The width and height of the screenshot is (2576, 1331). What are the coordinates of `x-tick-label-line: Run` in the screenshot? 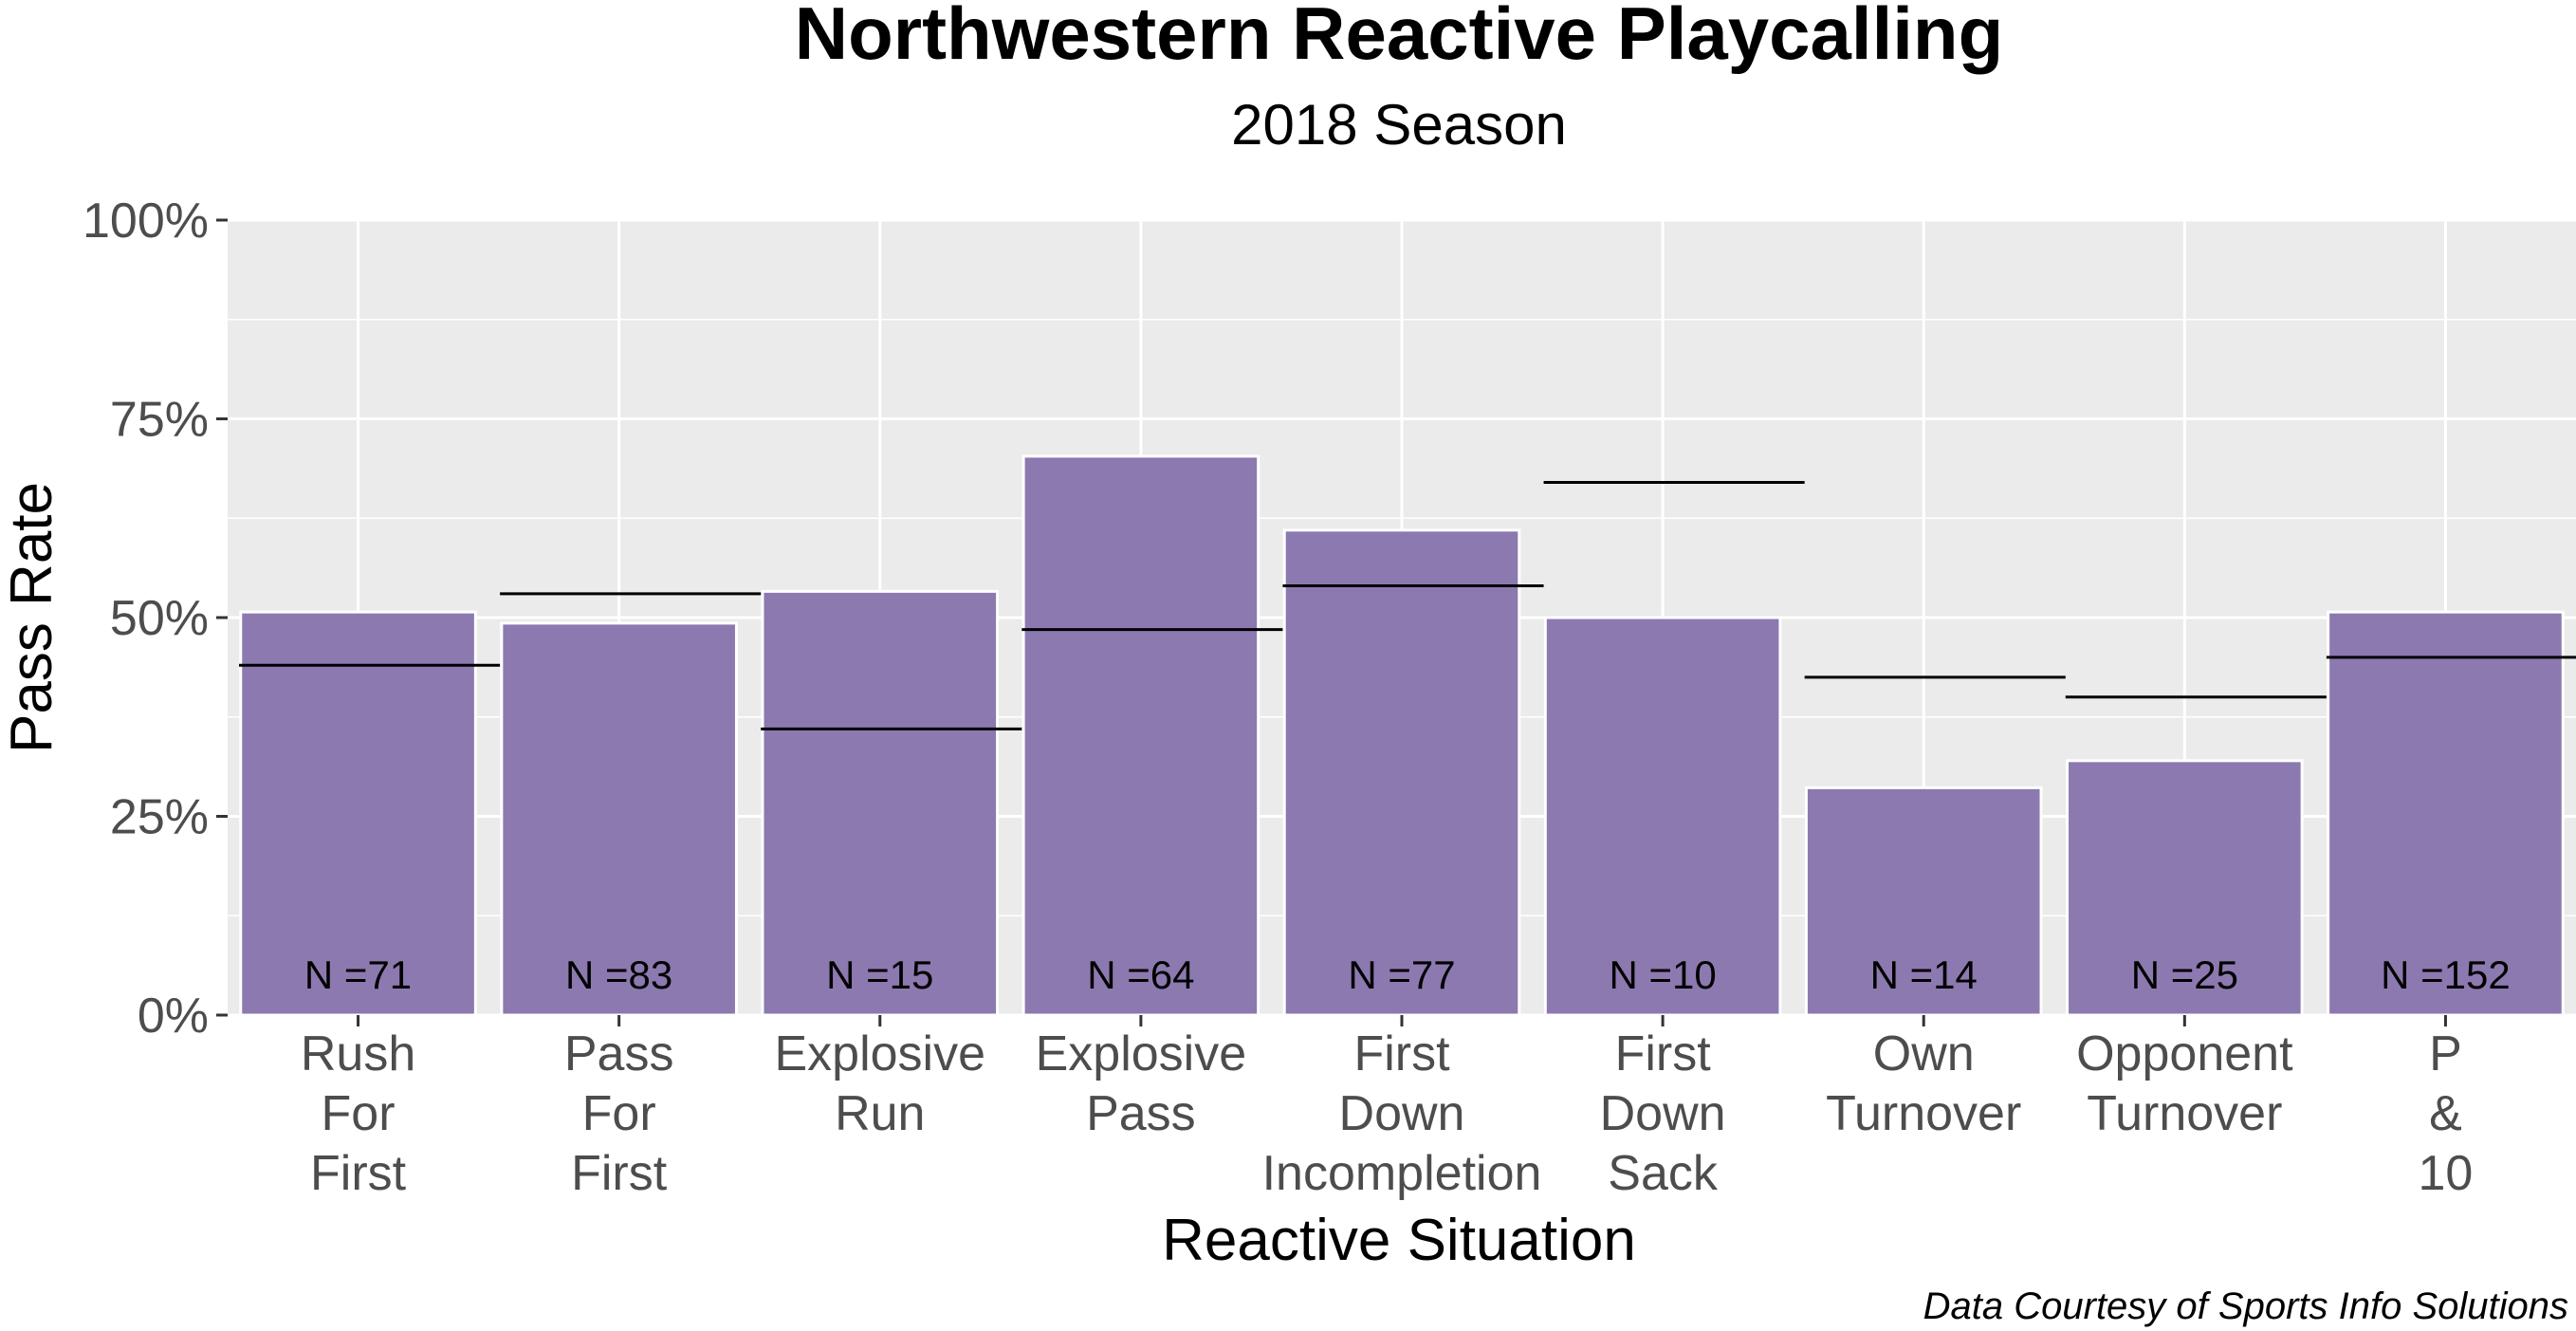 It's located at (880, 1113).